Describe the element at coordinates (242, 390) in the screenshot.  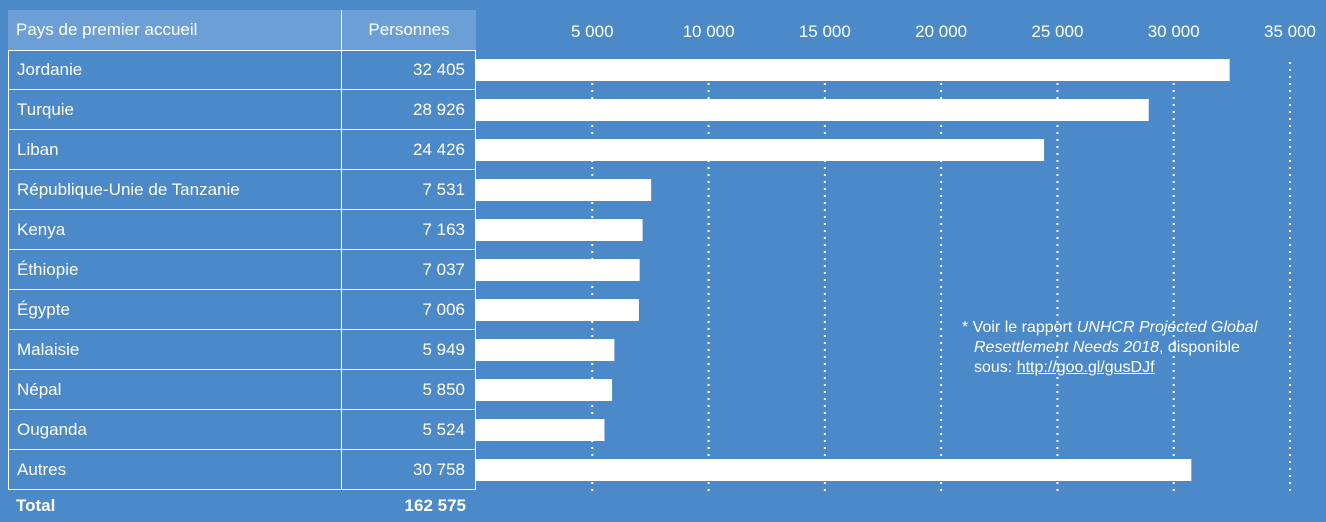
I see `table-row: Népal 5 850` at that location.